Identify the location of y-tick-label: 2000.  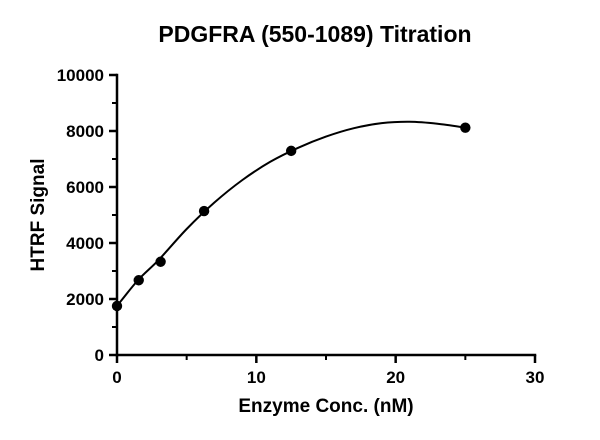
(85, 299).